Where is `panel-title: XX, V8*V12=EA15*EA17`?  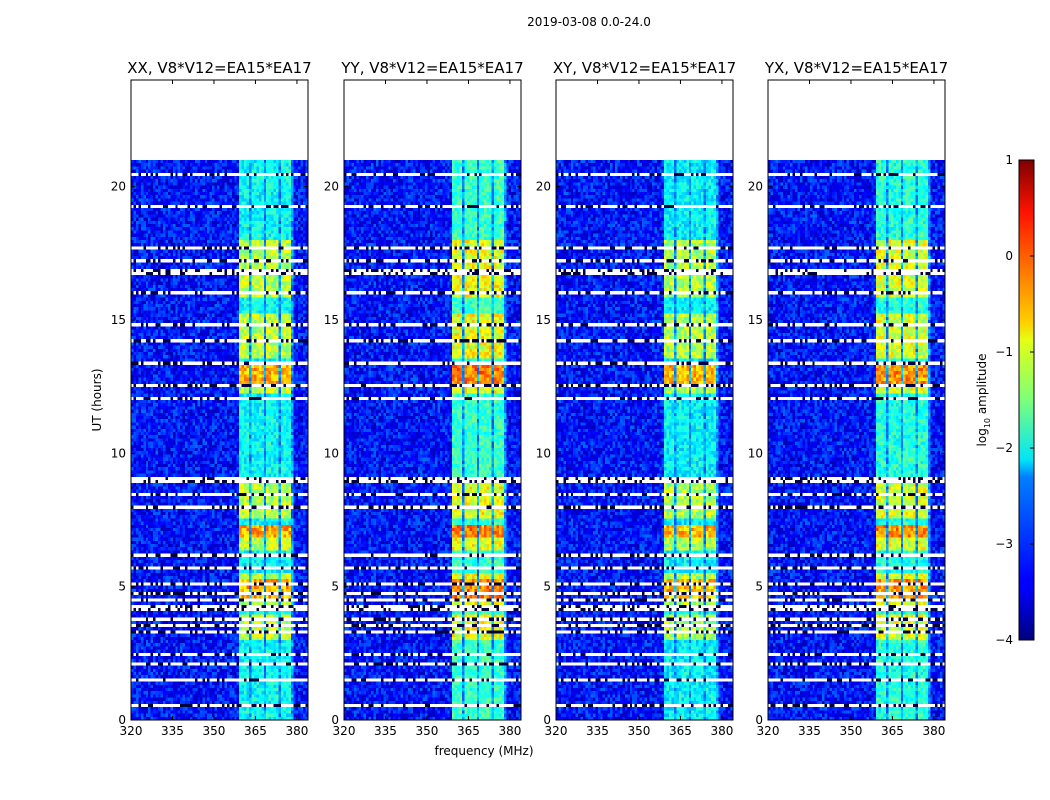 panel-title: XX, V8*V12=EA15*EA17 is located at coordinates (219, 68).